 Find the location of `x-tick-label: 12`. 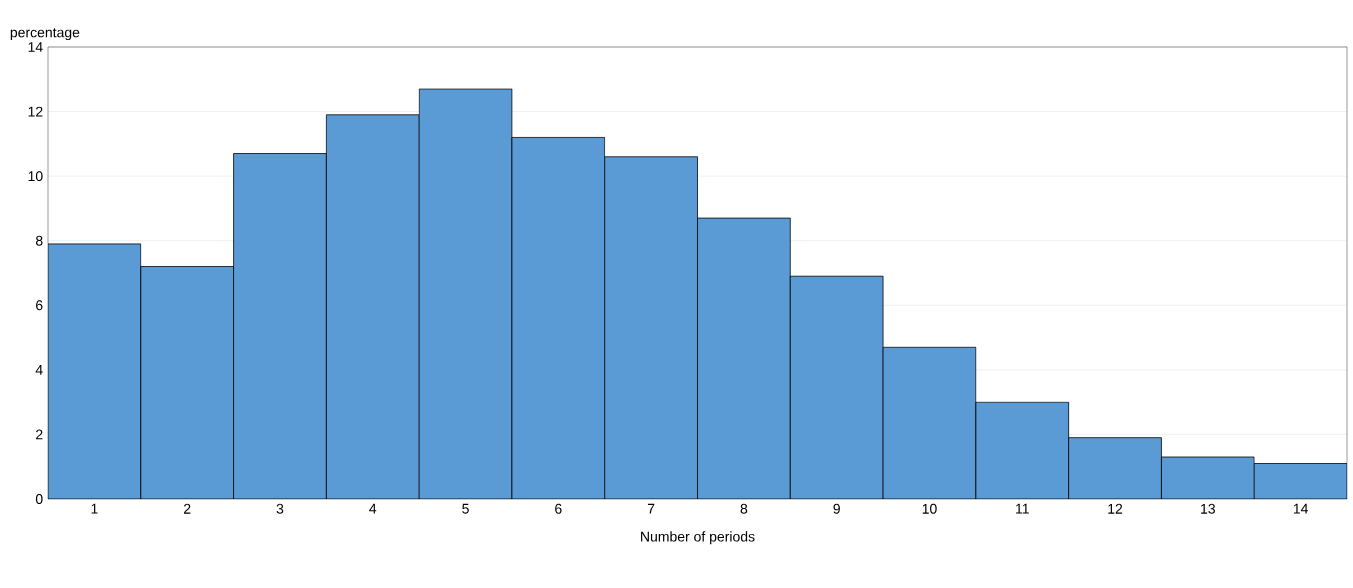

x-tick-label: 12 is located at coordinates (1115, 508).